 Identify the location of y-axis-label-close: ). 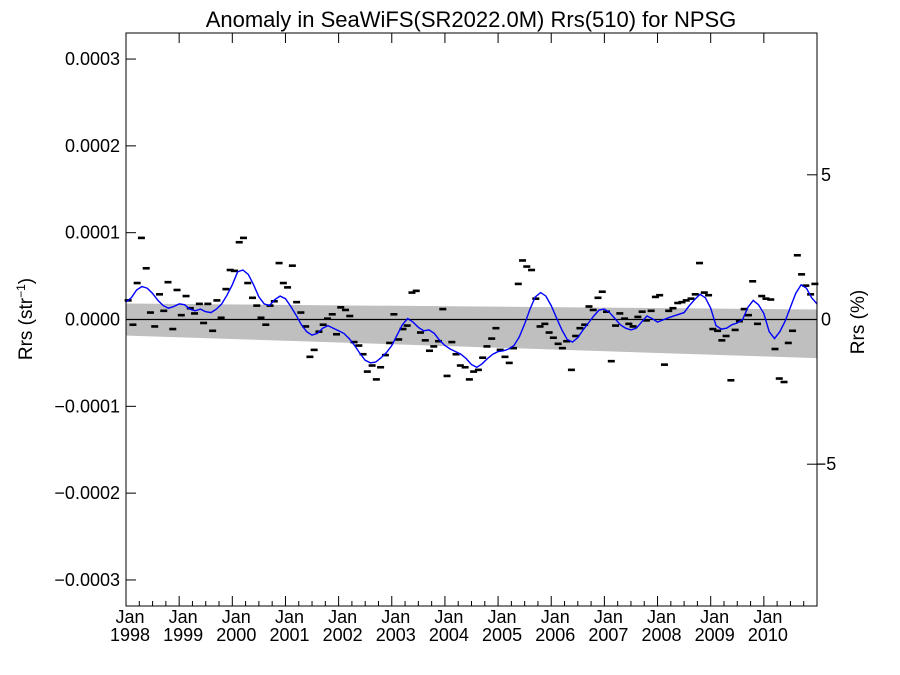
(26, 281).